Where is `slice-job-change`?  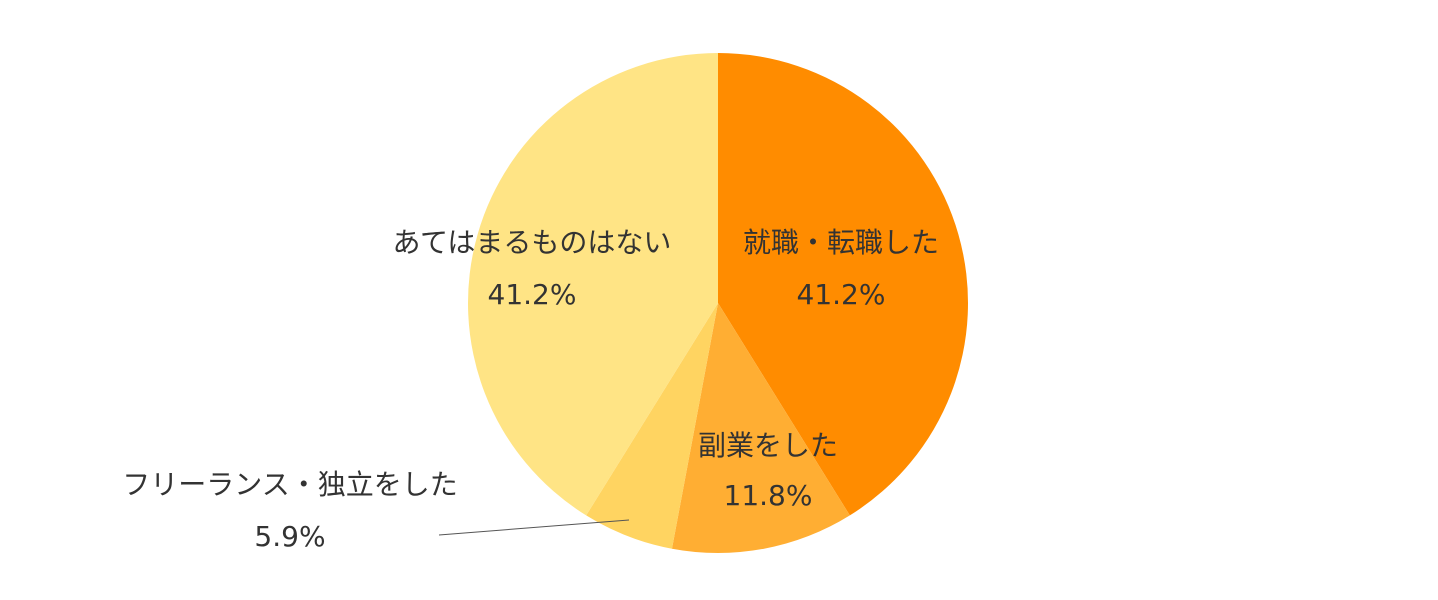 slice-job-change is located at coordinates (843, 284).